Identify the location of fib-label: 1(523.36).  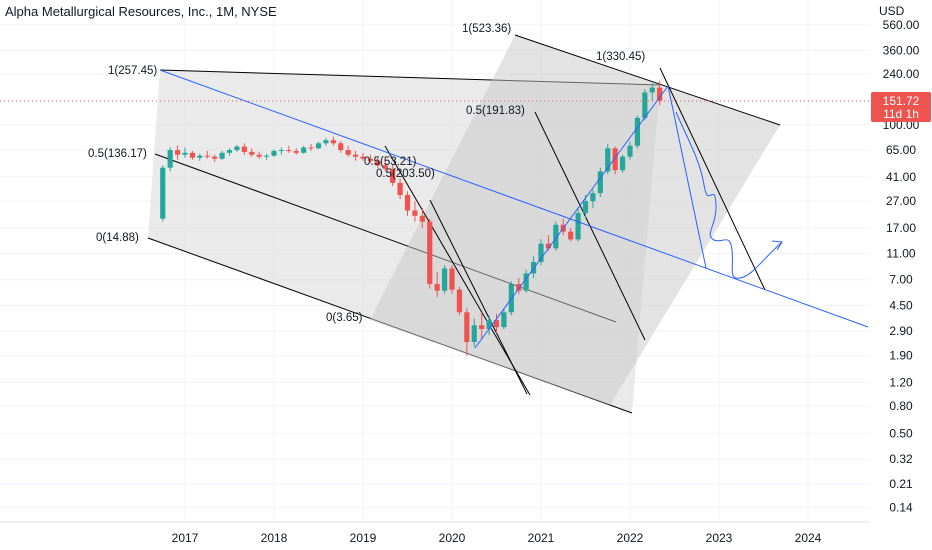
(486, 29).